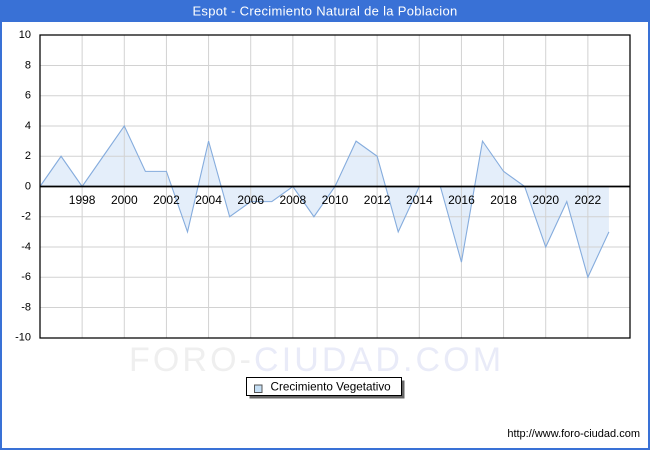  What do you see at coordinates (377, 200) in the screenshot?
I see `svg-text: 2012` at bounding box center [377, 200].